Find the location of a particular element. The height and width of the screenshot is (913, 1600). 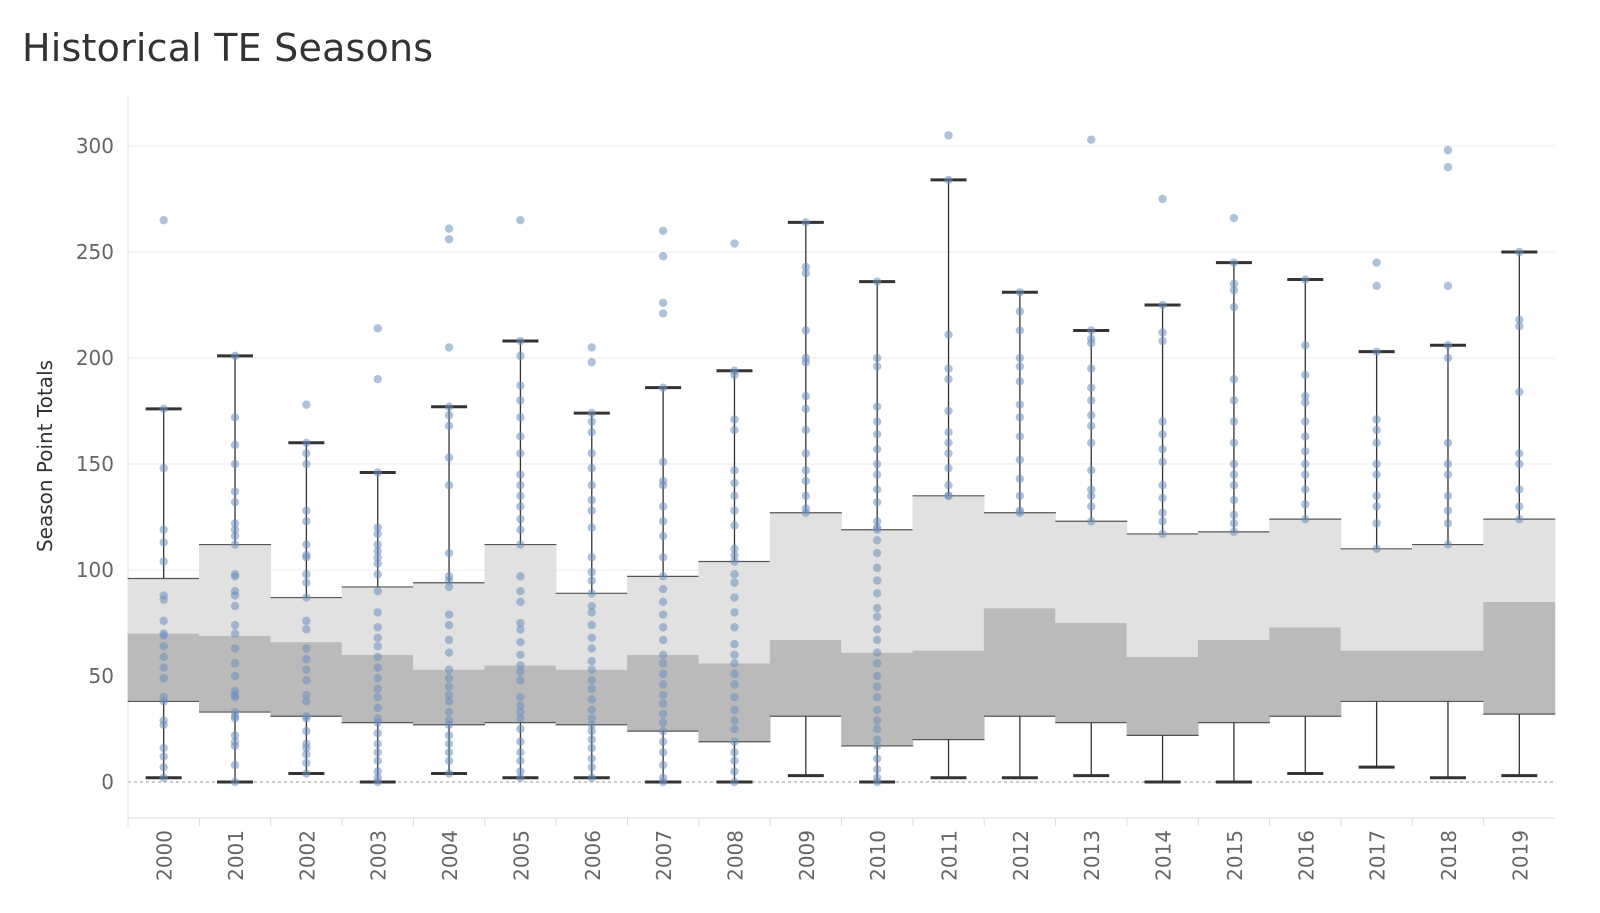

box-2015 is located at coordinates (1233, 522).